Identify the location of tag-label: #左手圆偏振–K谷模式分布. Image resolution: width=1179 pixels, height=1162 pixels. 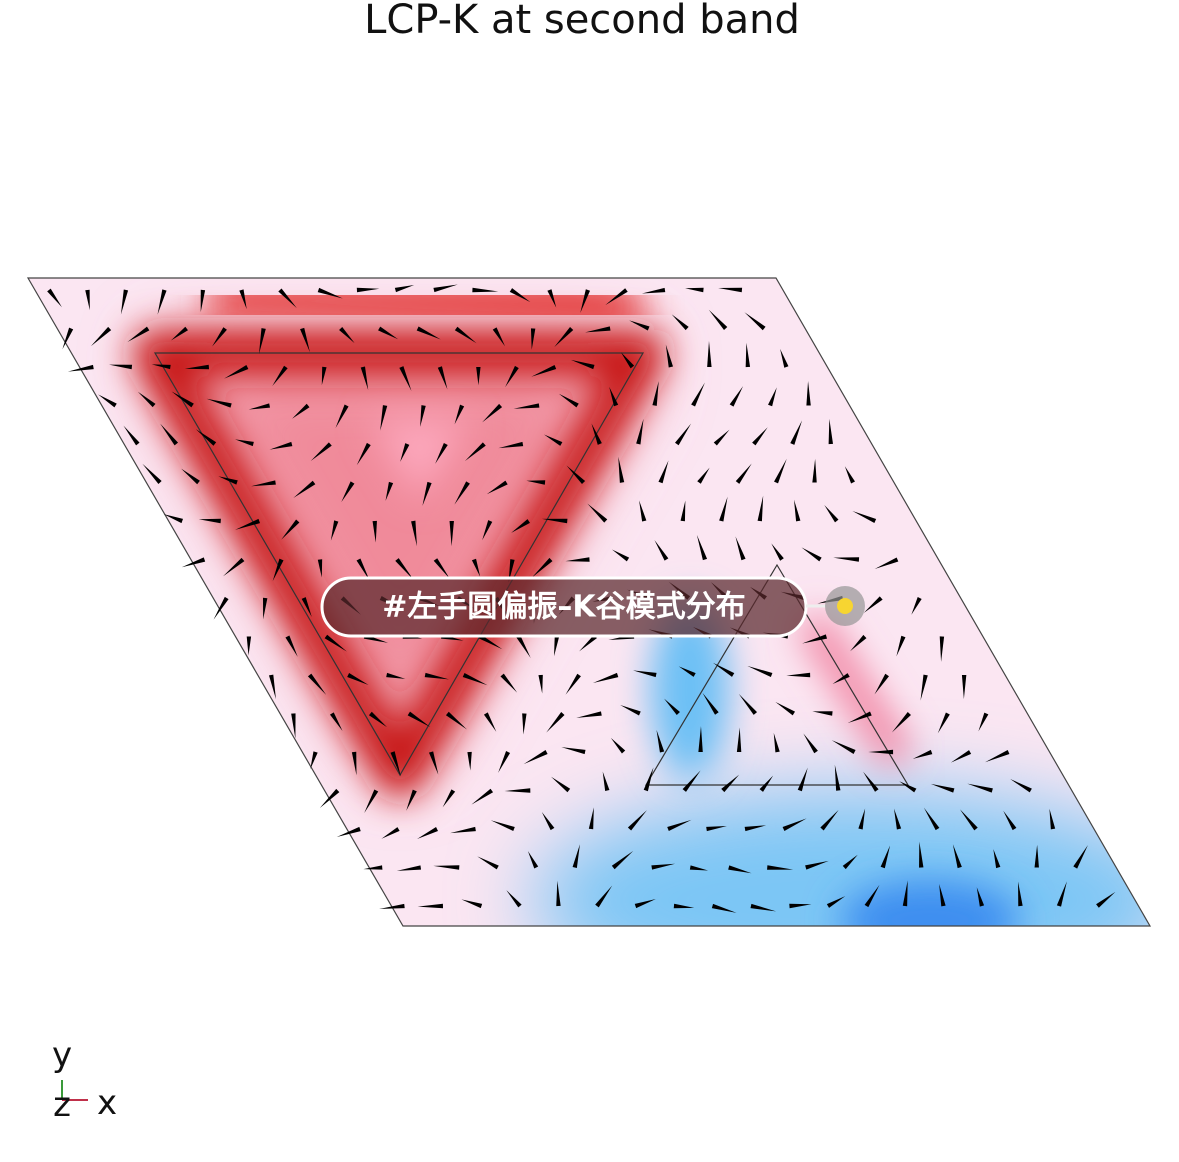
(563, 607).